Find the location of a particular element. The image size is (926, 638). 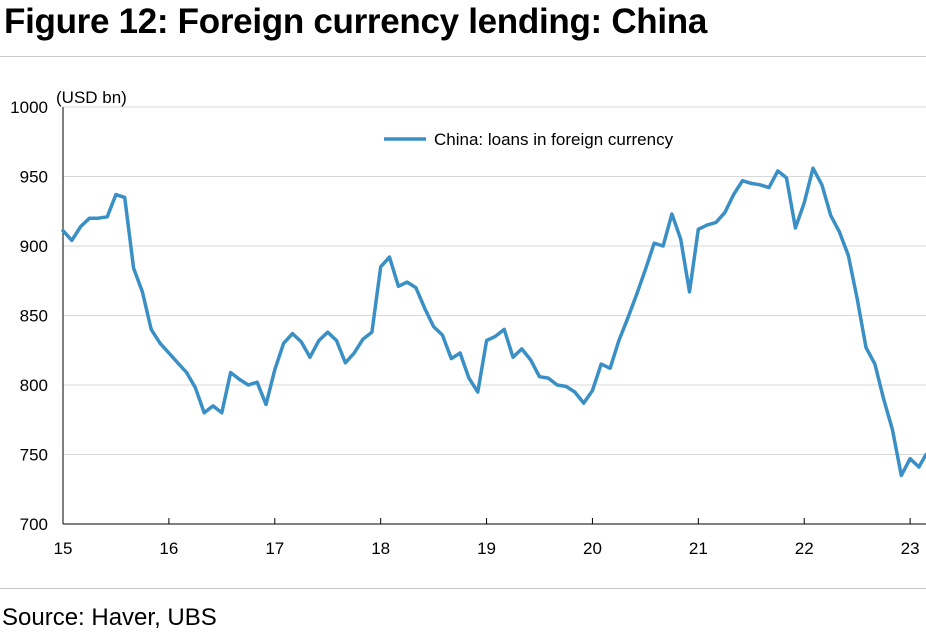

legend-label: China: loans in foreign currency is located at coordinates (554, 139).